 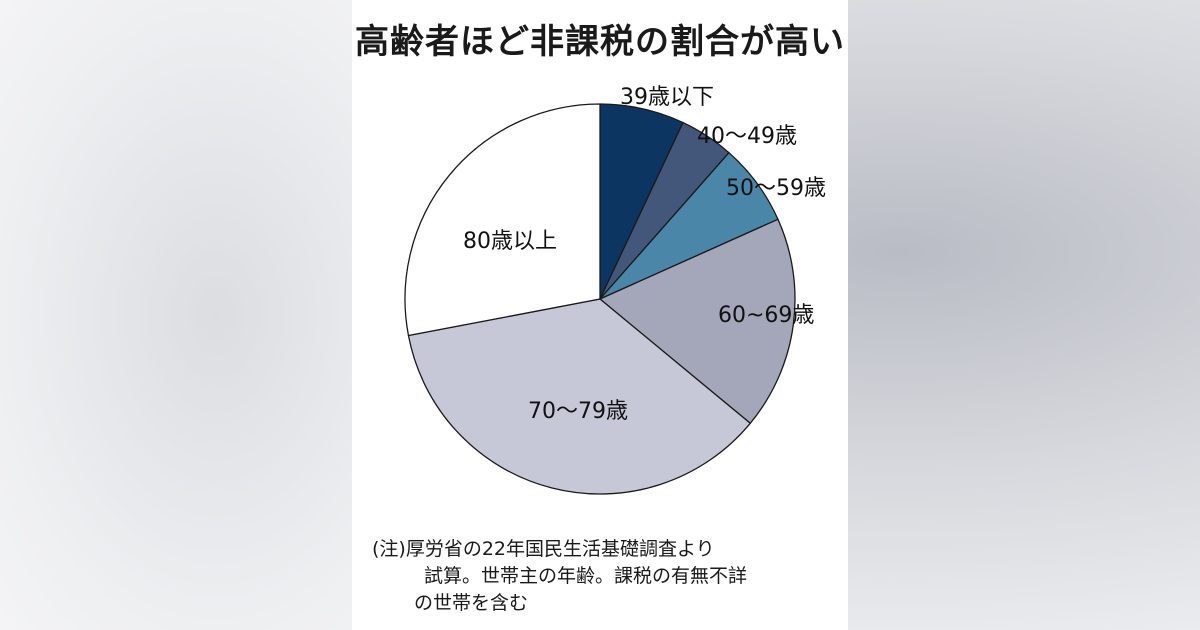 I want to click on note-line-2: 試算。世帯主の年齢。課税の有無不詳, so click(x=586, y=576).